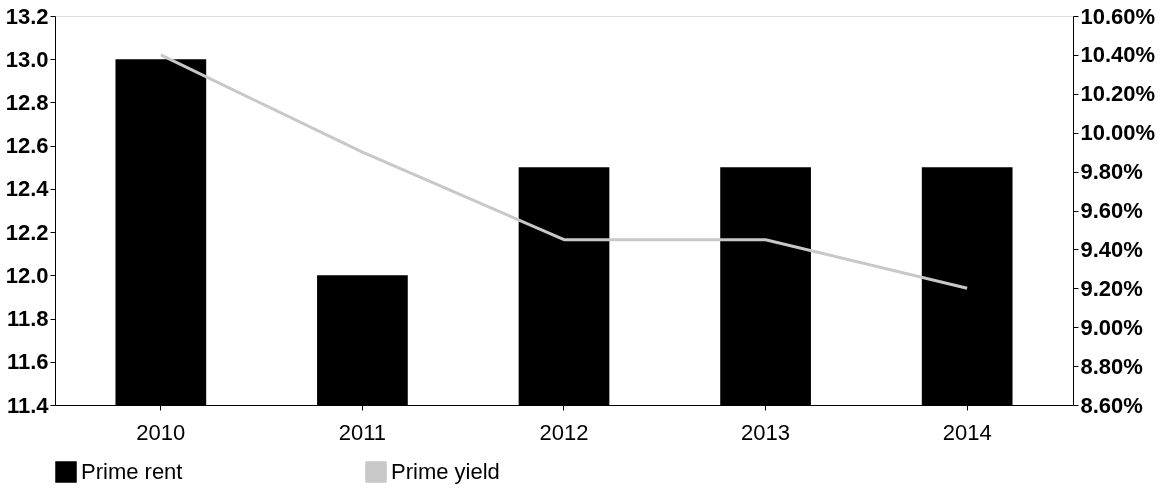  What do you see at coordinates (564, 432) in the screenshot?
I see `x-tick-label: 2012` at bounding box center [564, 432].